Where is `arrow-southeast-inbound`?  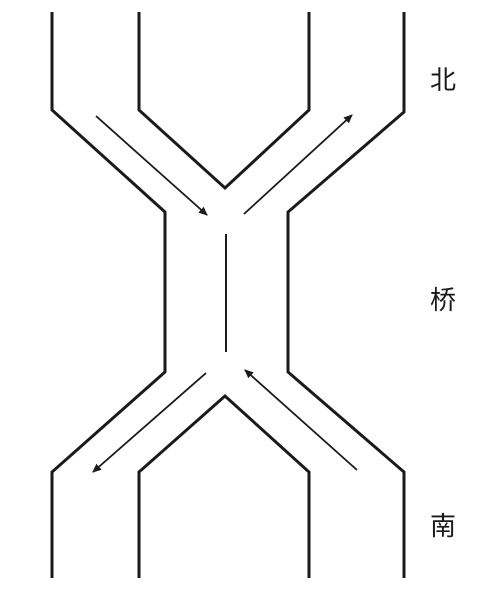 arrow-southeast-inbound is located at coordinates (301, 420).